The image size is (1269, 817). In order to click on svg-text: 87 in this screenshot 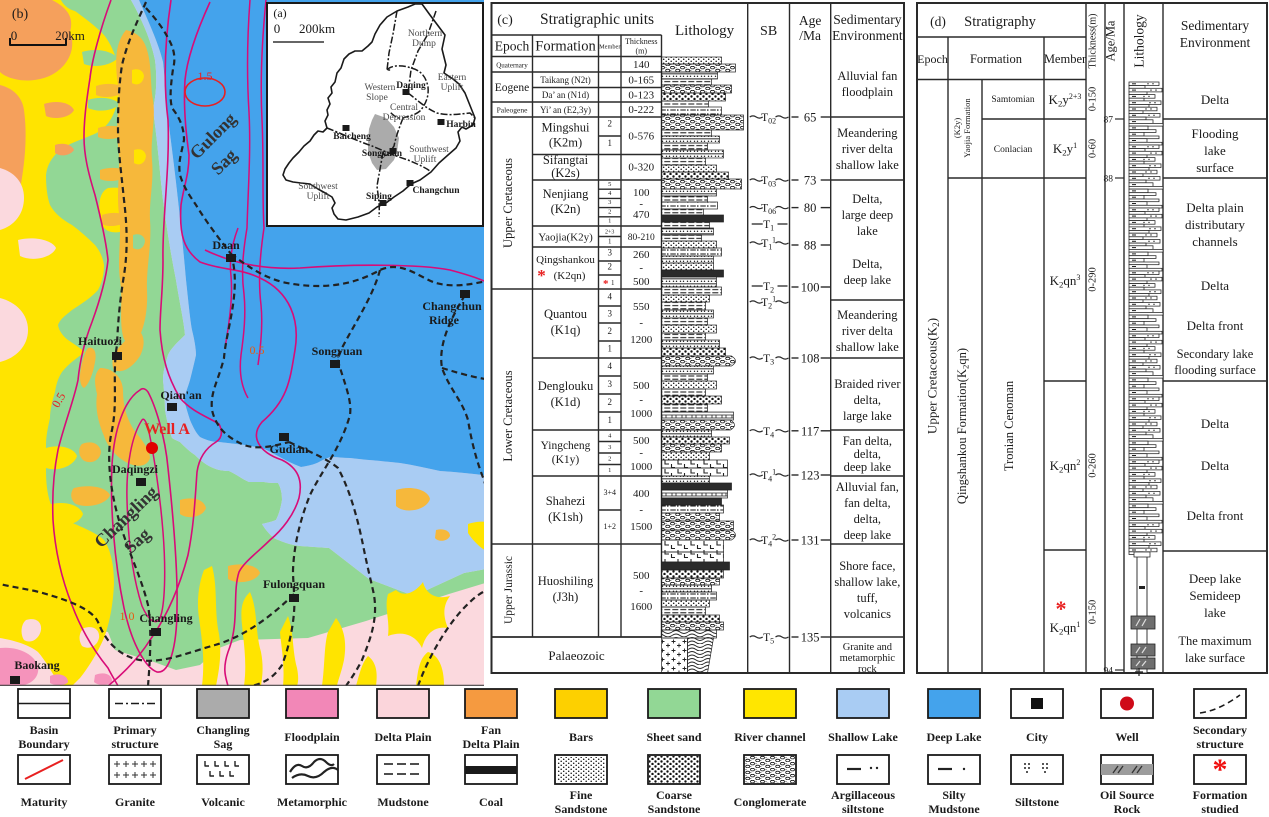, I will do `click(1109, 121)`.